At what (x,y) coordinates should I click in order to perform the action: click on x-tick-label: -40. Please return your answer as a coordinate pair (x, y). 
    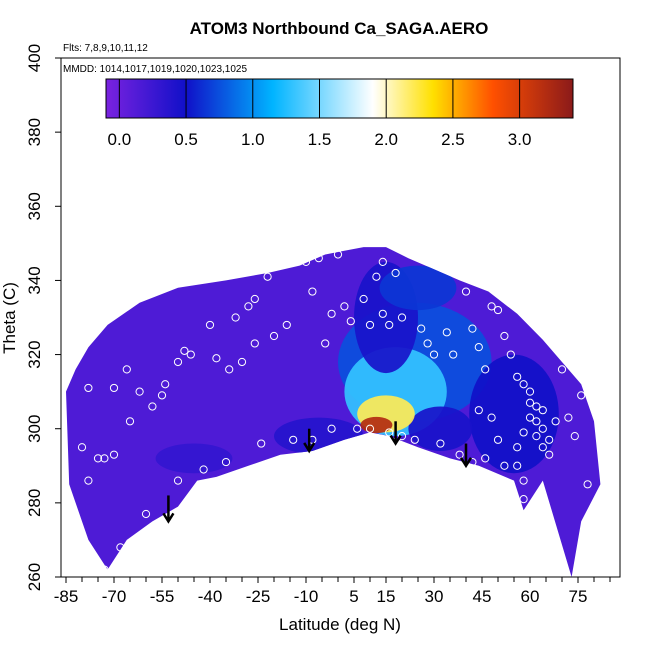
    Looking at the image, I should click on (210, 596).